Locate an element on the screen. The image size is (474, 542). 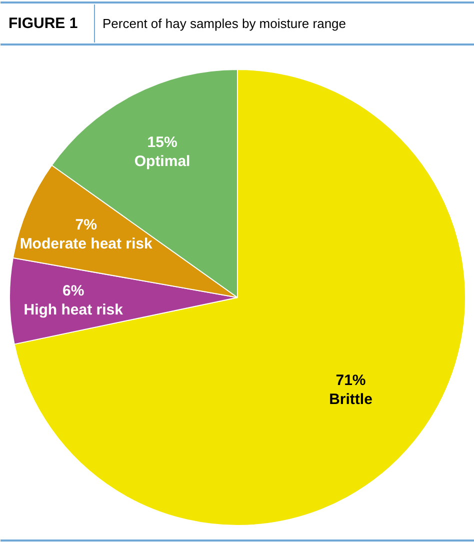
data-label: 71% is located at coordinates (351, 381).